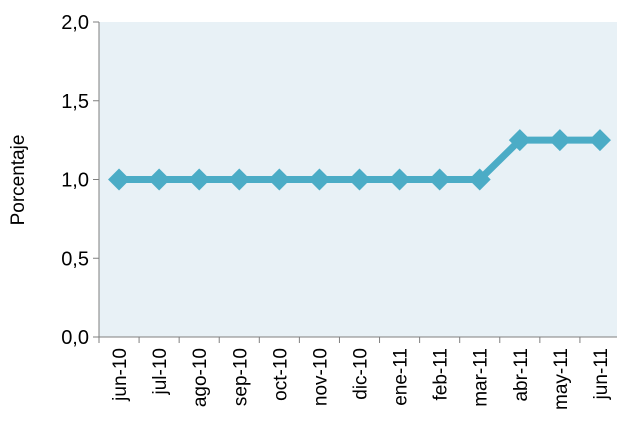 This screenshot has width=617, height=439. What do you see at coordinates (441, 374) in the screenshot?
I see `x-tick-label: feb-11` at bounding box center [441, 374].